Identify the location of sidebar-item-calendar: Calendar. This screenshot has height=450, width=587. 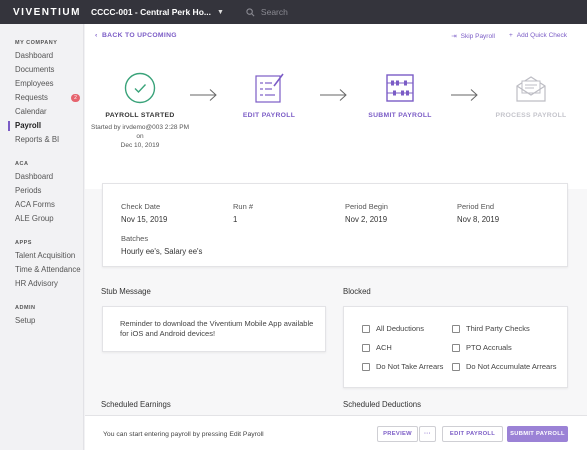
(31, 111).